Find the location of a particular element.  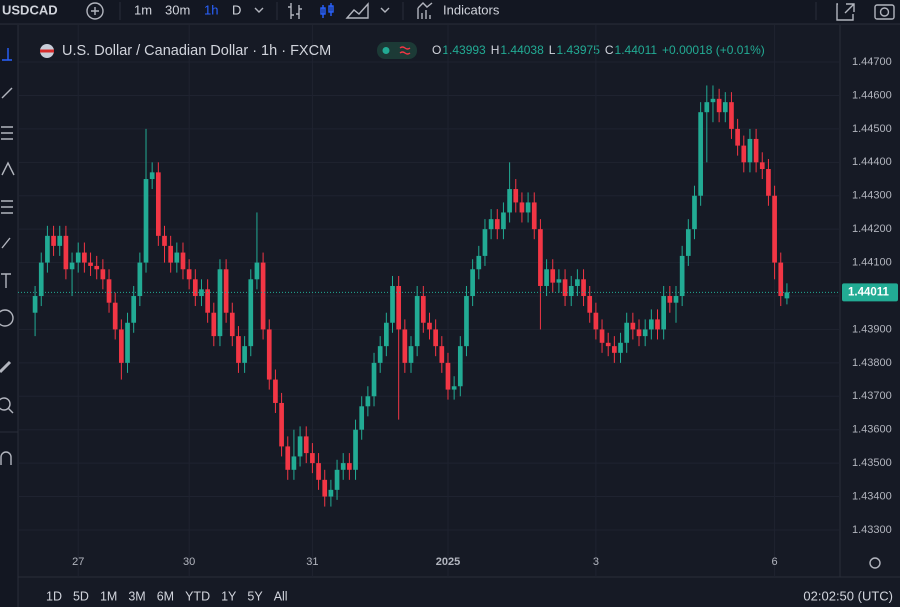

x-tick-label: 3 is located at coordinates (596, 562).